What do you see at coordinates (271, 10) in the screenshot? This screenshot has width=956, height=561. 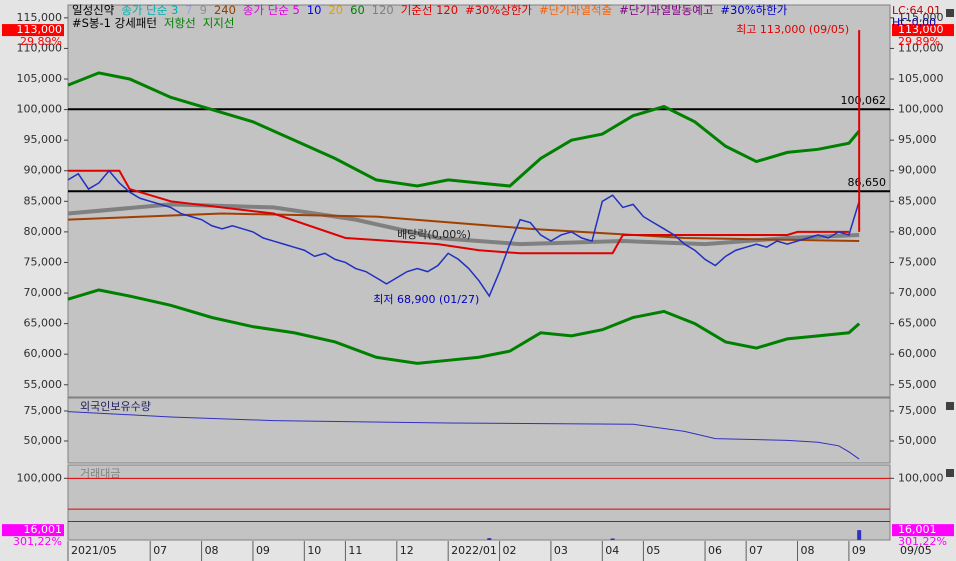 I see `legend-item: 종가 단순 5` at bounding box center [271, 10].